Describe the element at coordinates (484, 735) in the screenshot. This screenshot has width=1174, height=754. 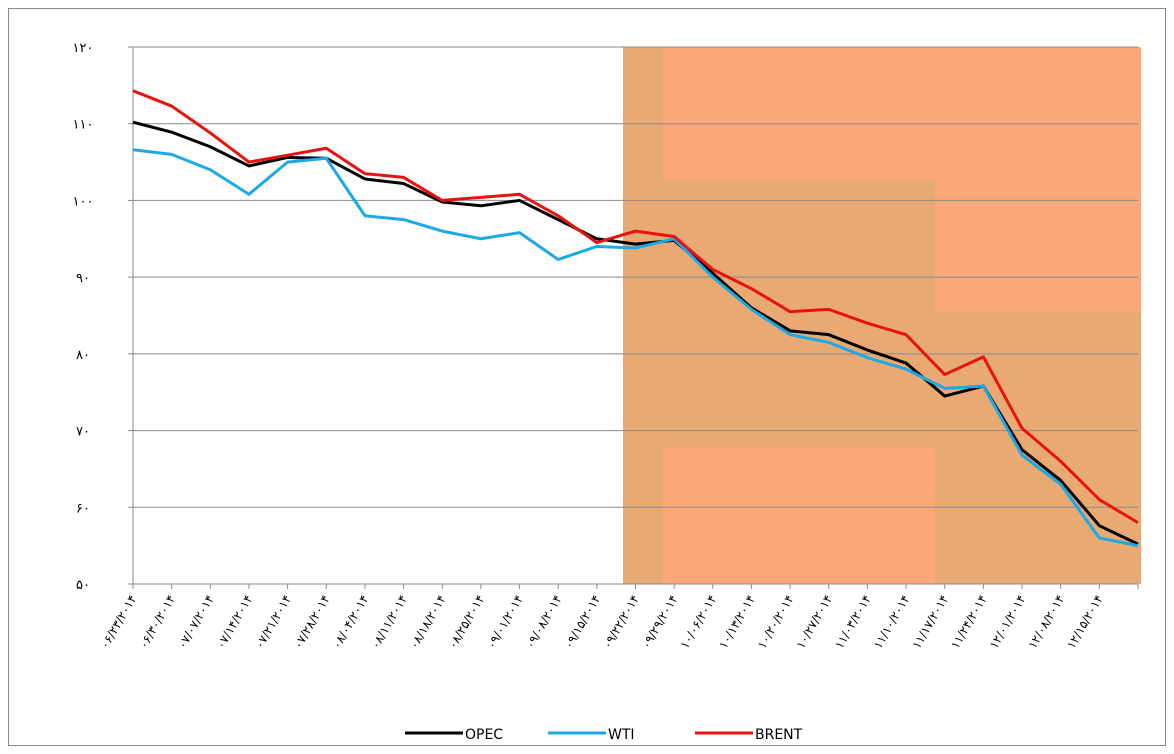
I see `legend-label: OPEC` at that location.